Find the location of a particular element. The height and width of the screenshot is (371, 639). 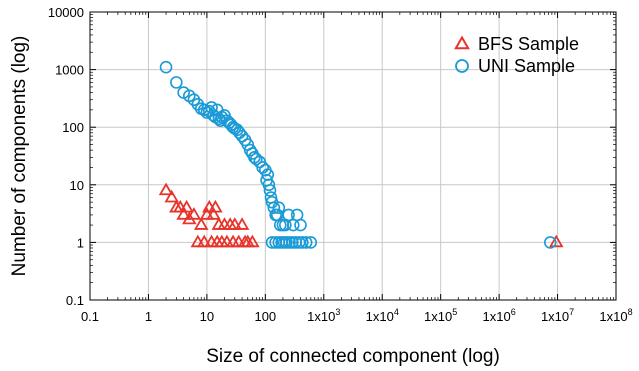

x-tick-label: 1 is located at coordinates (148, 316).